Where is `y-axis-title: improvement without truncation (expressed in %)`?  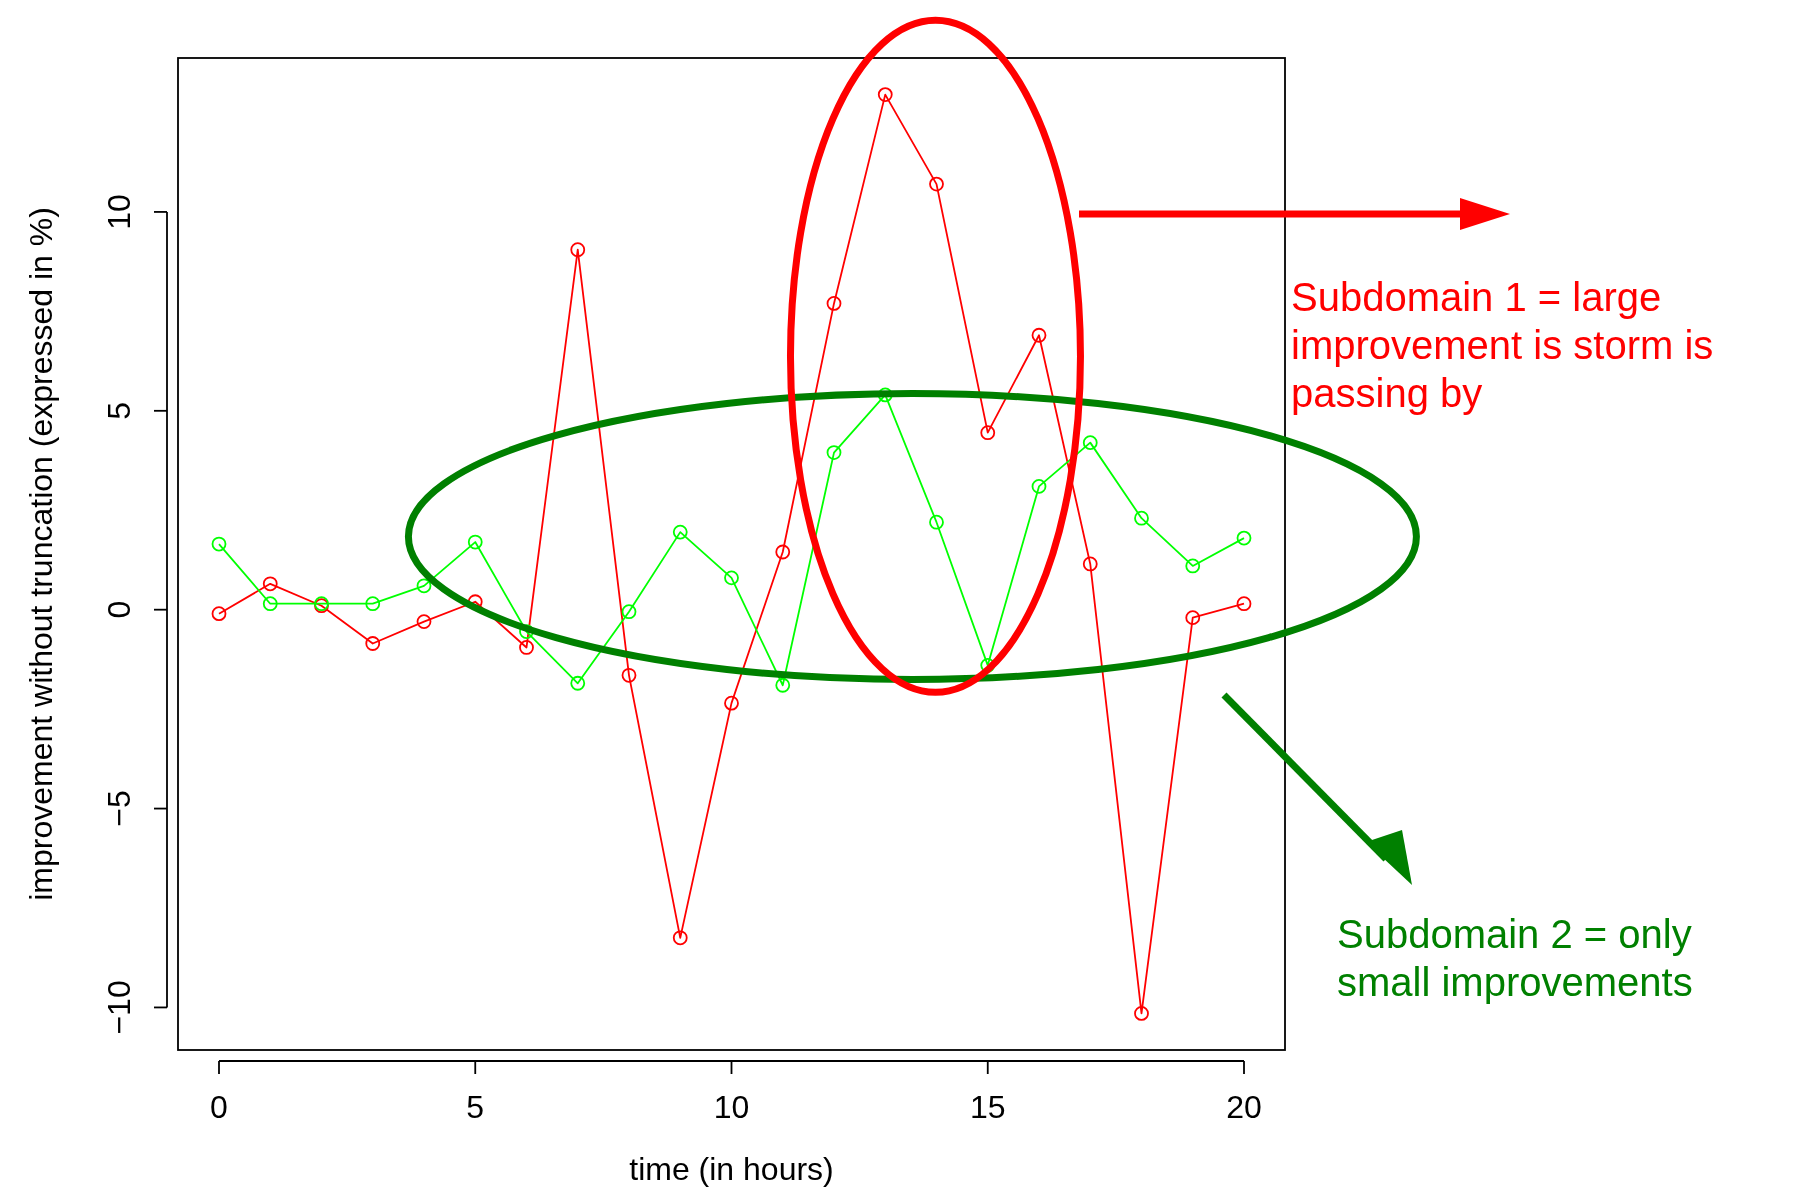
y-axis-title: improvement without truncation (expressed in %) is located at coordinates (41, 554).